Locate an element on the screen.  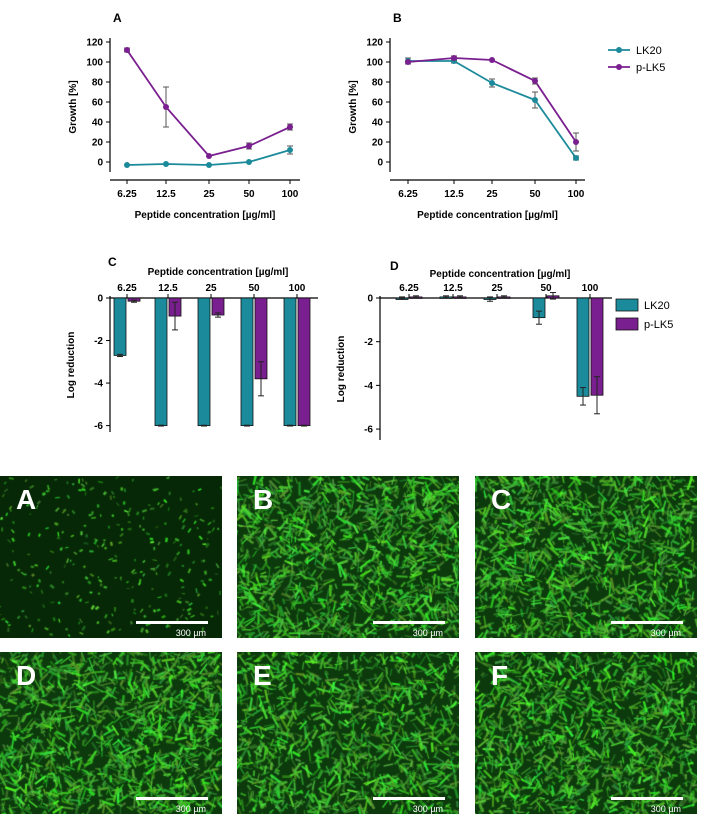
panel-letter: B is located at coordinates (397, 18).